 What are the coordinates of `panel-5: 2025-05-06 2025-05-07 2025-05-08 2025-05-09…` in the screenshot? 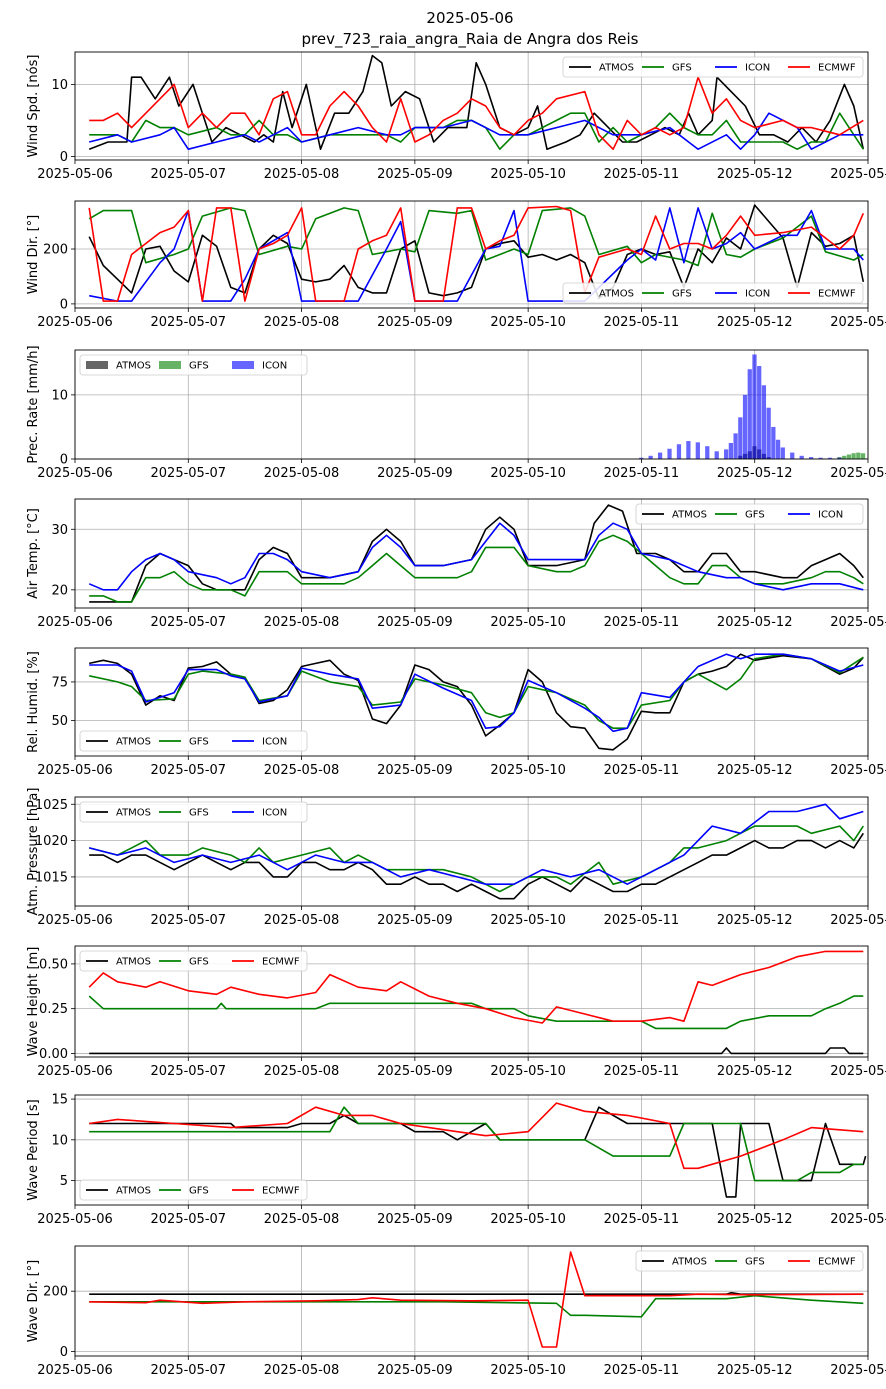 It's located at (456, 712).